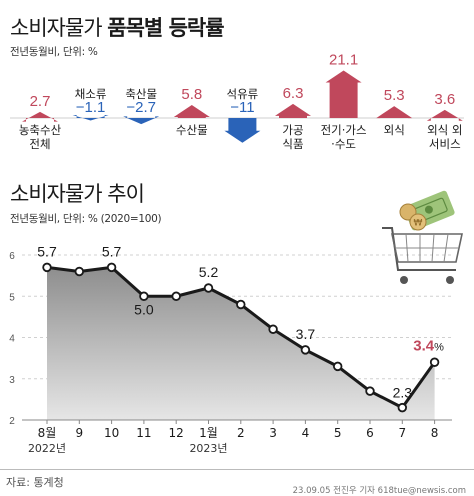  What do you see at coordinates (12, 297) in the screenshot?
I see `y-tick-label-3: 5` at bounding box center [12, 297].